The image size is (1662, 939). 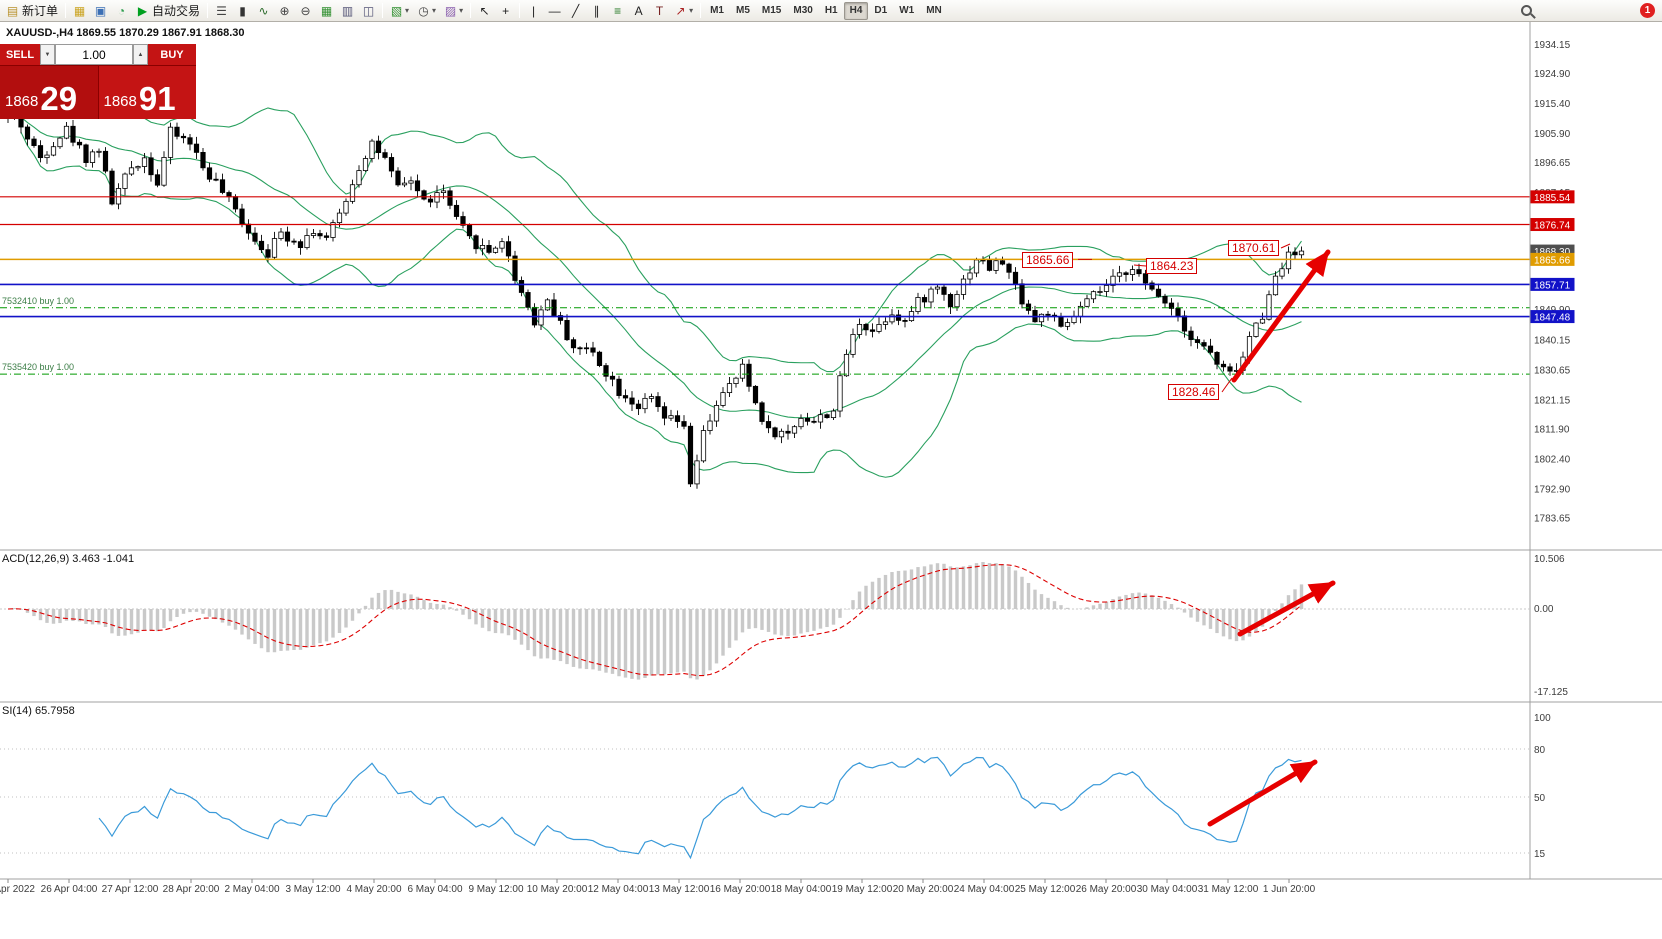 I want to click on crosshair-button: +, so click(x=505, y=11).